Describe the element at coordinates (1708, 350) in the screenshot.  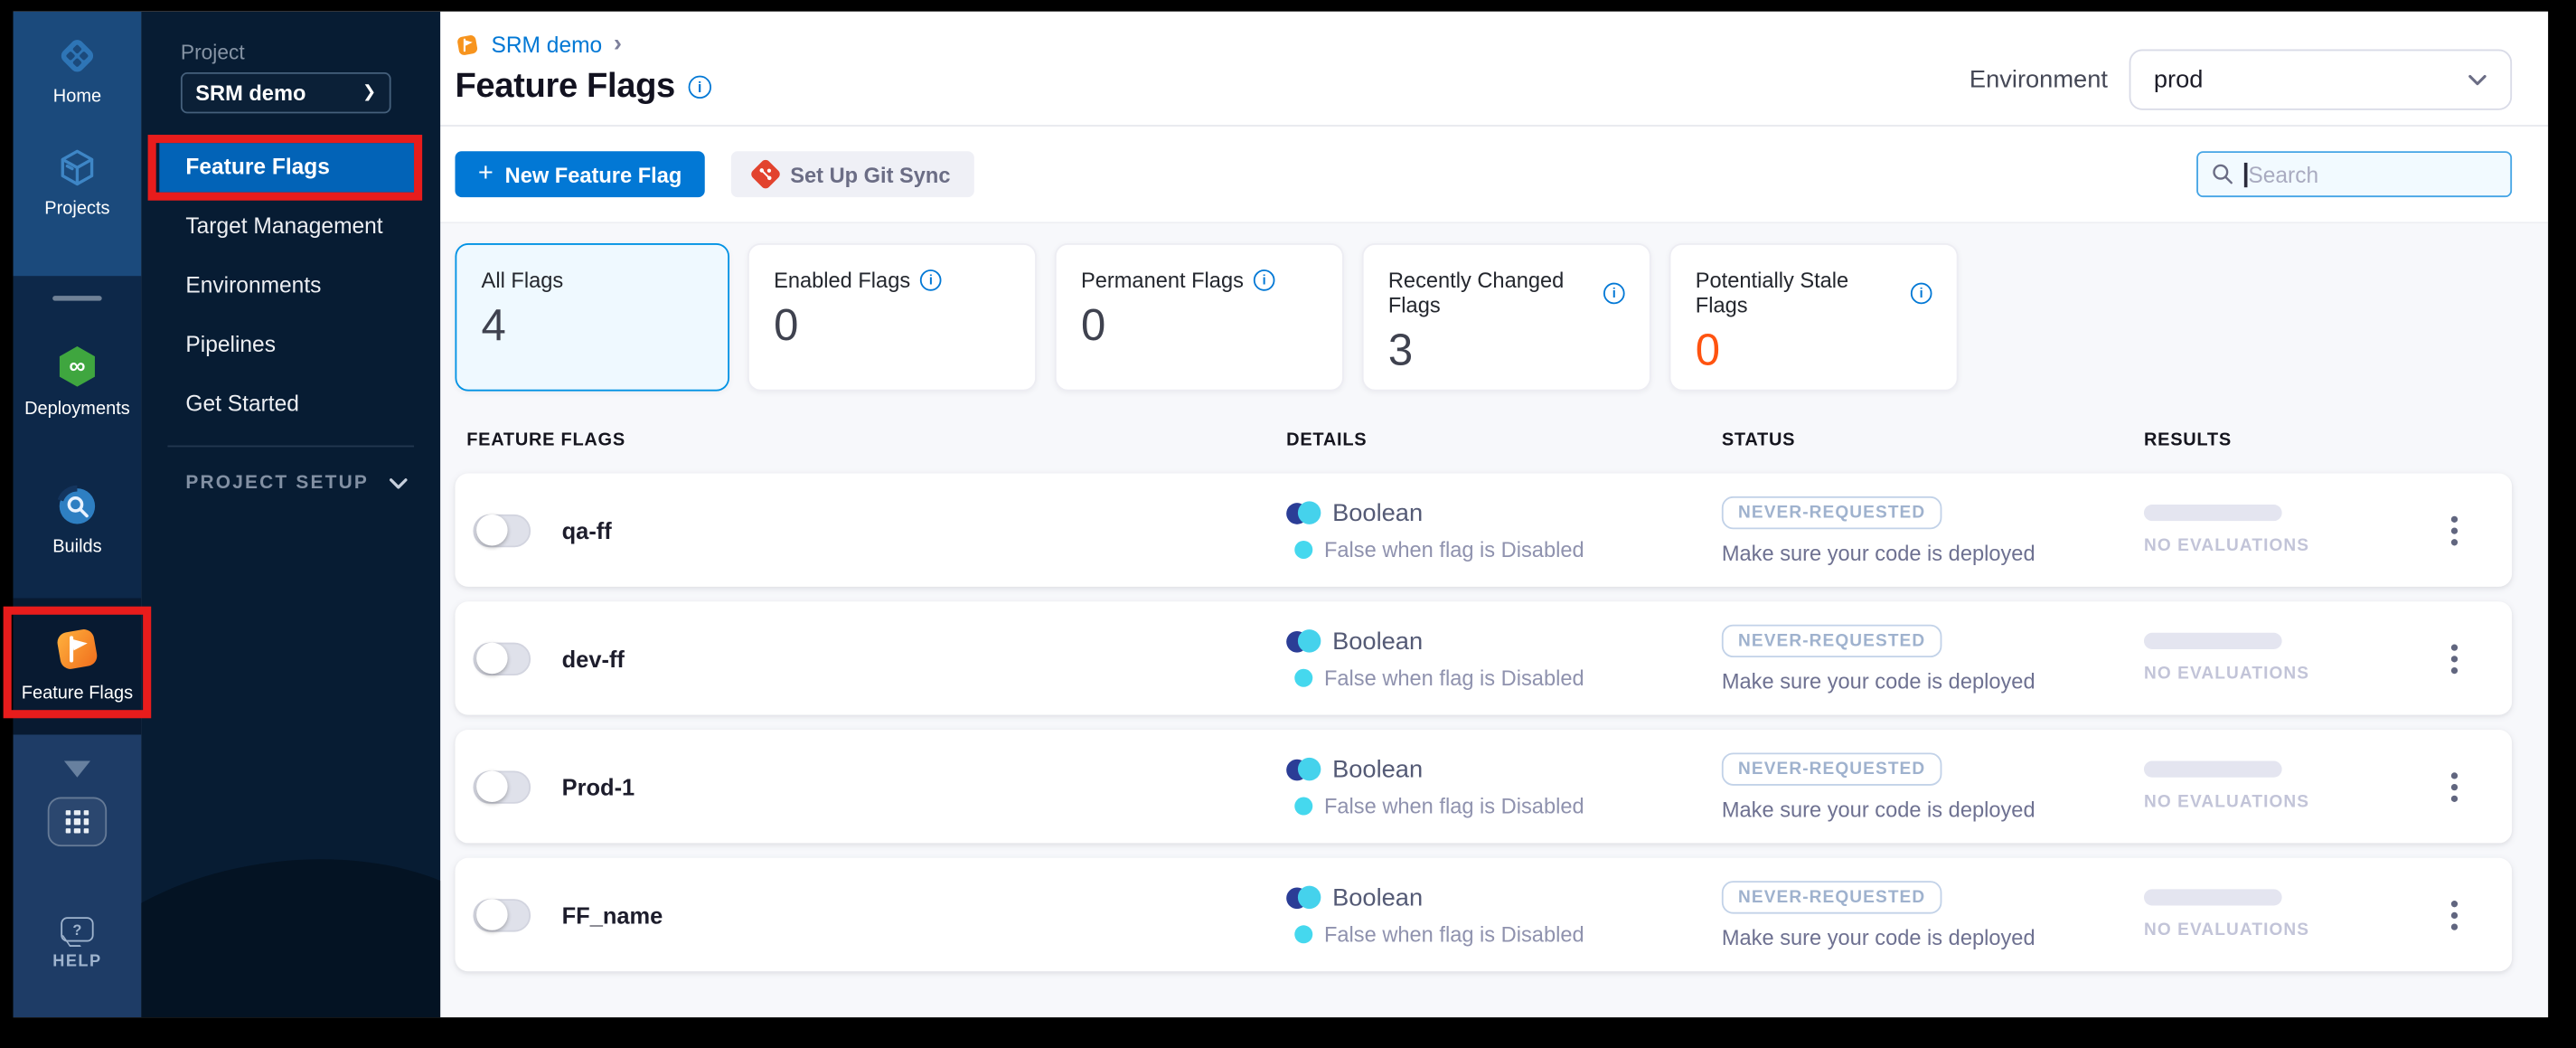
I see `stat-value: 0` at that location.